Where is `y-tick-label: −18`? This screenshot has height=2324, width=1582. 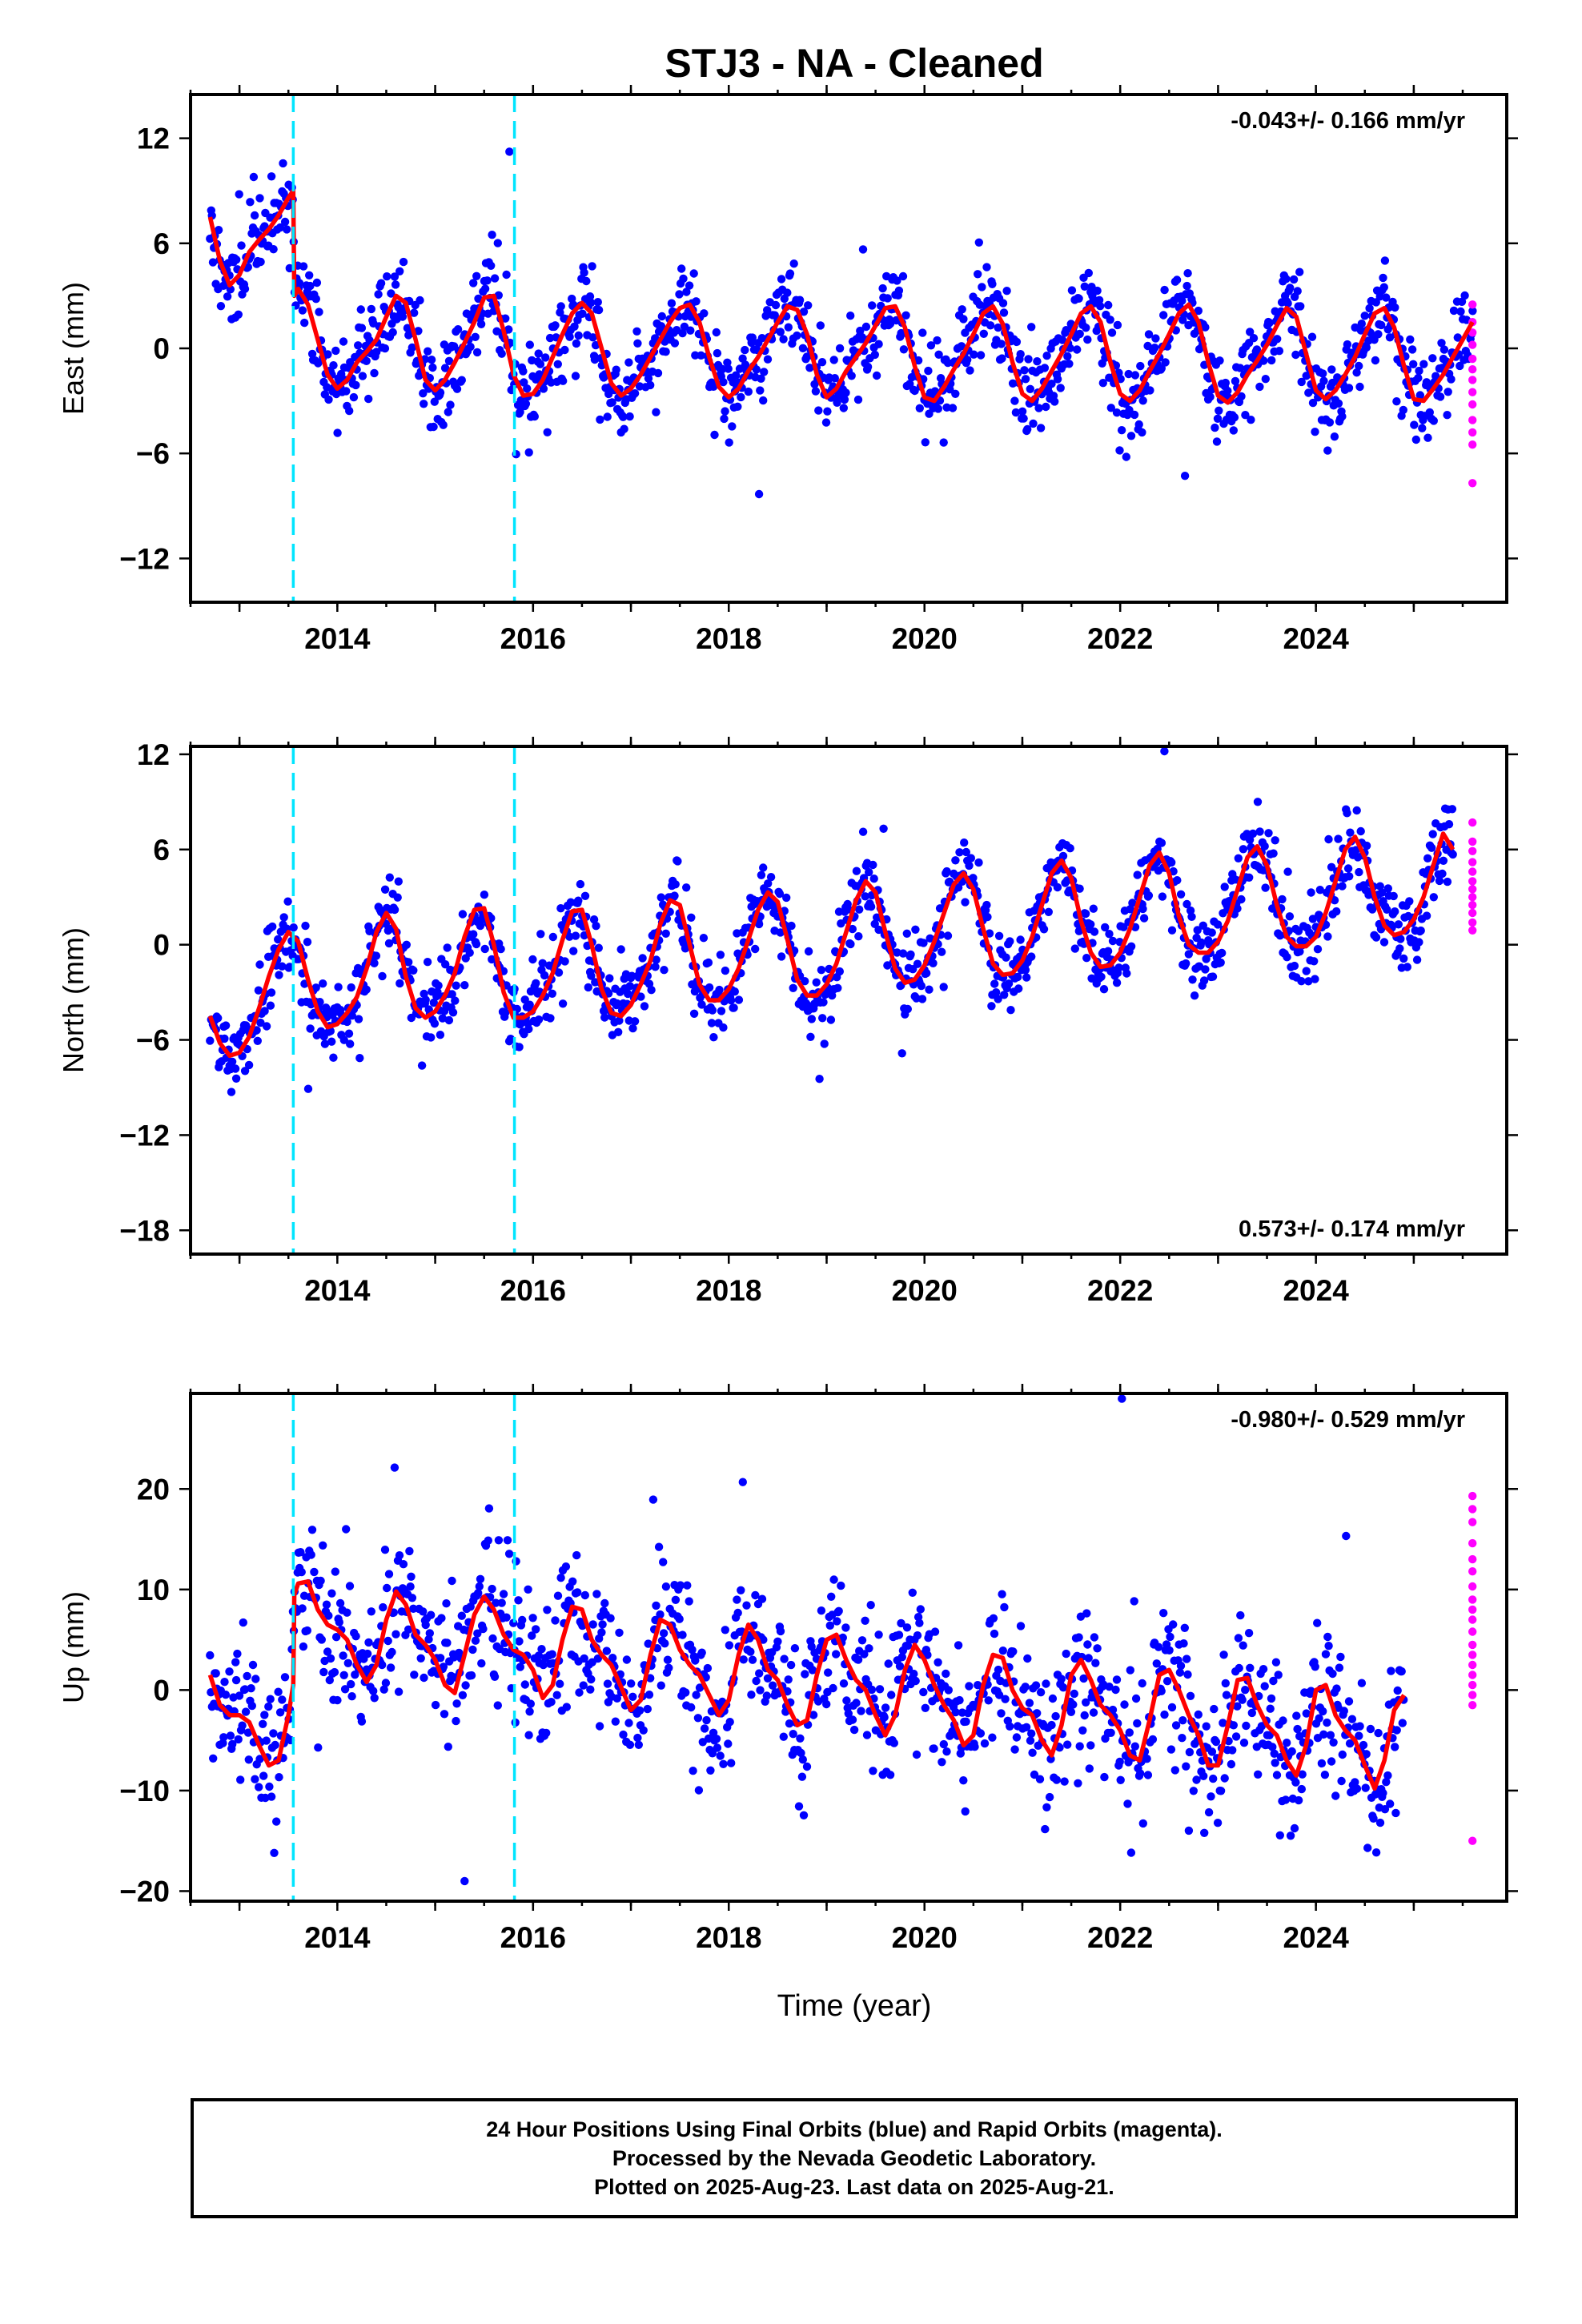 y-tick-label: −18 is located at coordinates (144, 1230).